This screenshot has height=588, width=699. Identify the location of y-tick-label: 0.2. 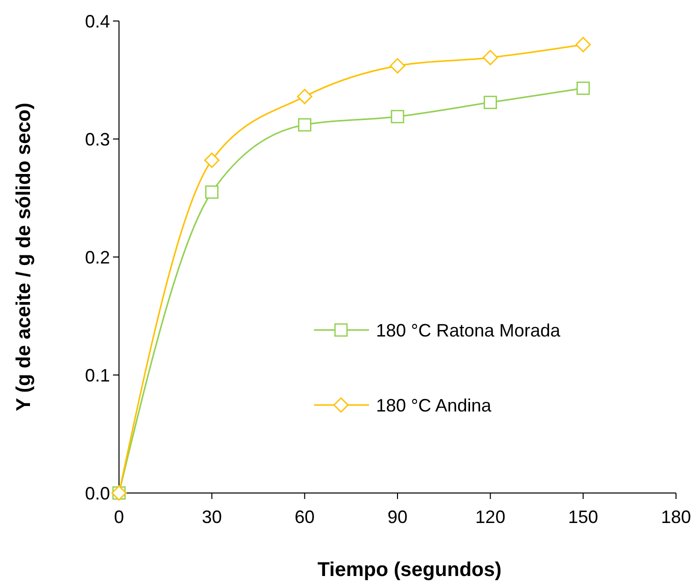
(97, 257).